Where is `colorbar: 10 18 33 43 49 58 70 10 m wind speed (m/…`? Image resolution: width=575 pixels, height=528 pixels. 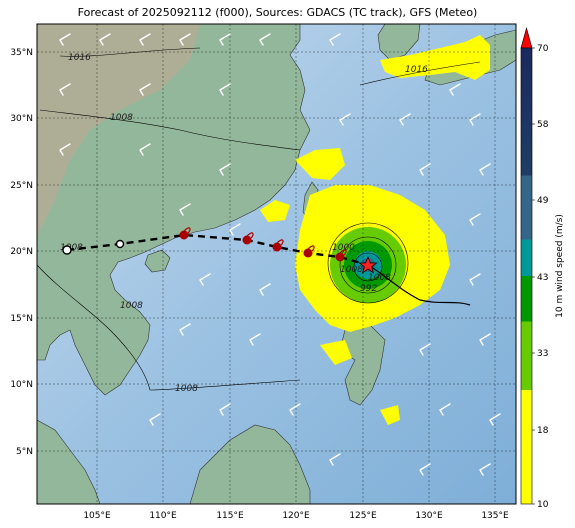 colorbar: 10 18 33 43 49 58 70 10 m wind speed (m/… is located at coordinates (542, 268).